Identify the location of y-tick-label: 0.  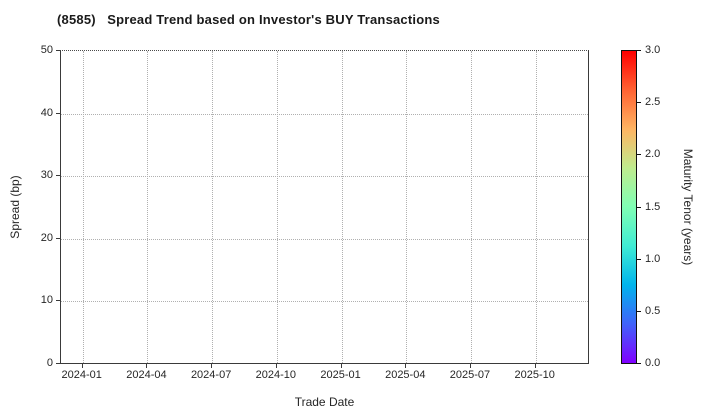
(49, 363).